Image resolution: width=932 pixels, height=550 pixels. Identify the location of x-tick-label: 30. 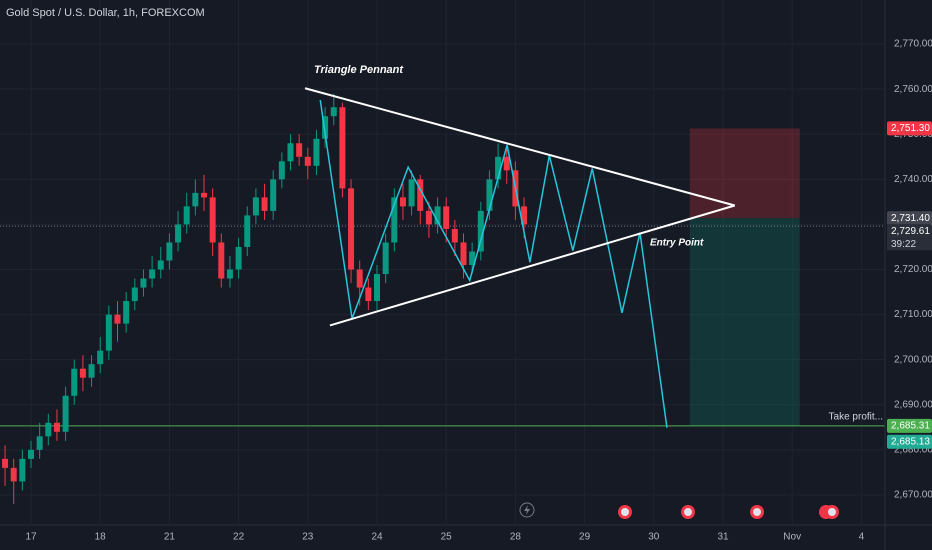
(654, 537).